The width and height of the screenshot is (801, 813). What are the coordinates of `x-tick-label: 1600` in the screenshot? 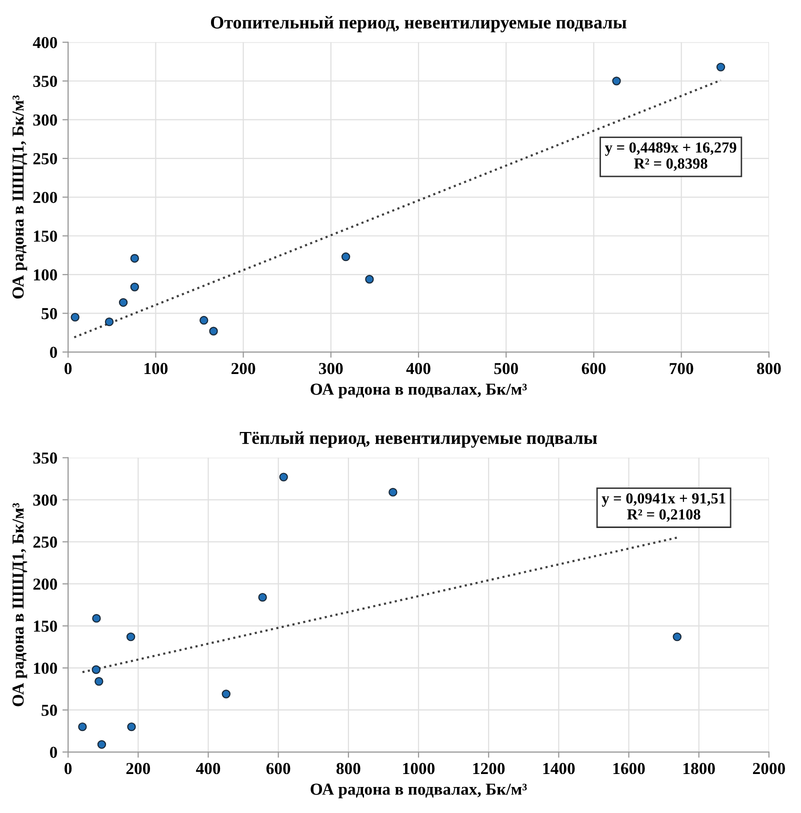 It's located at (629, 768).